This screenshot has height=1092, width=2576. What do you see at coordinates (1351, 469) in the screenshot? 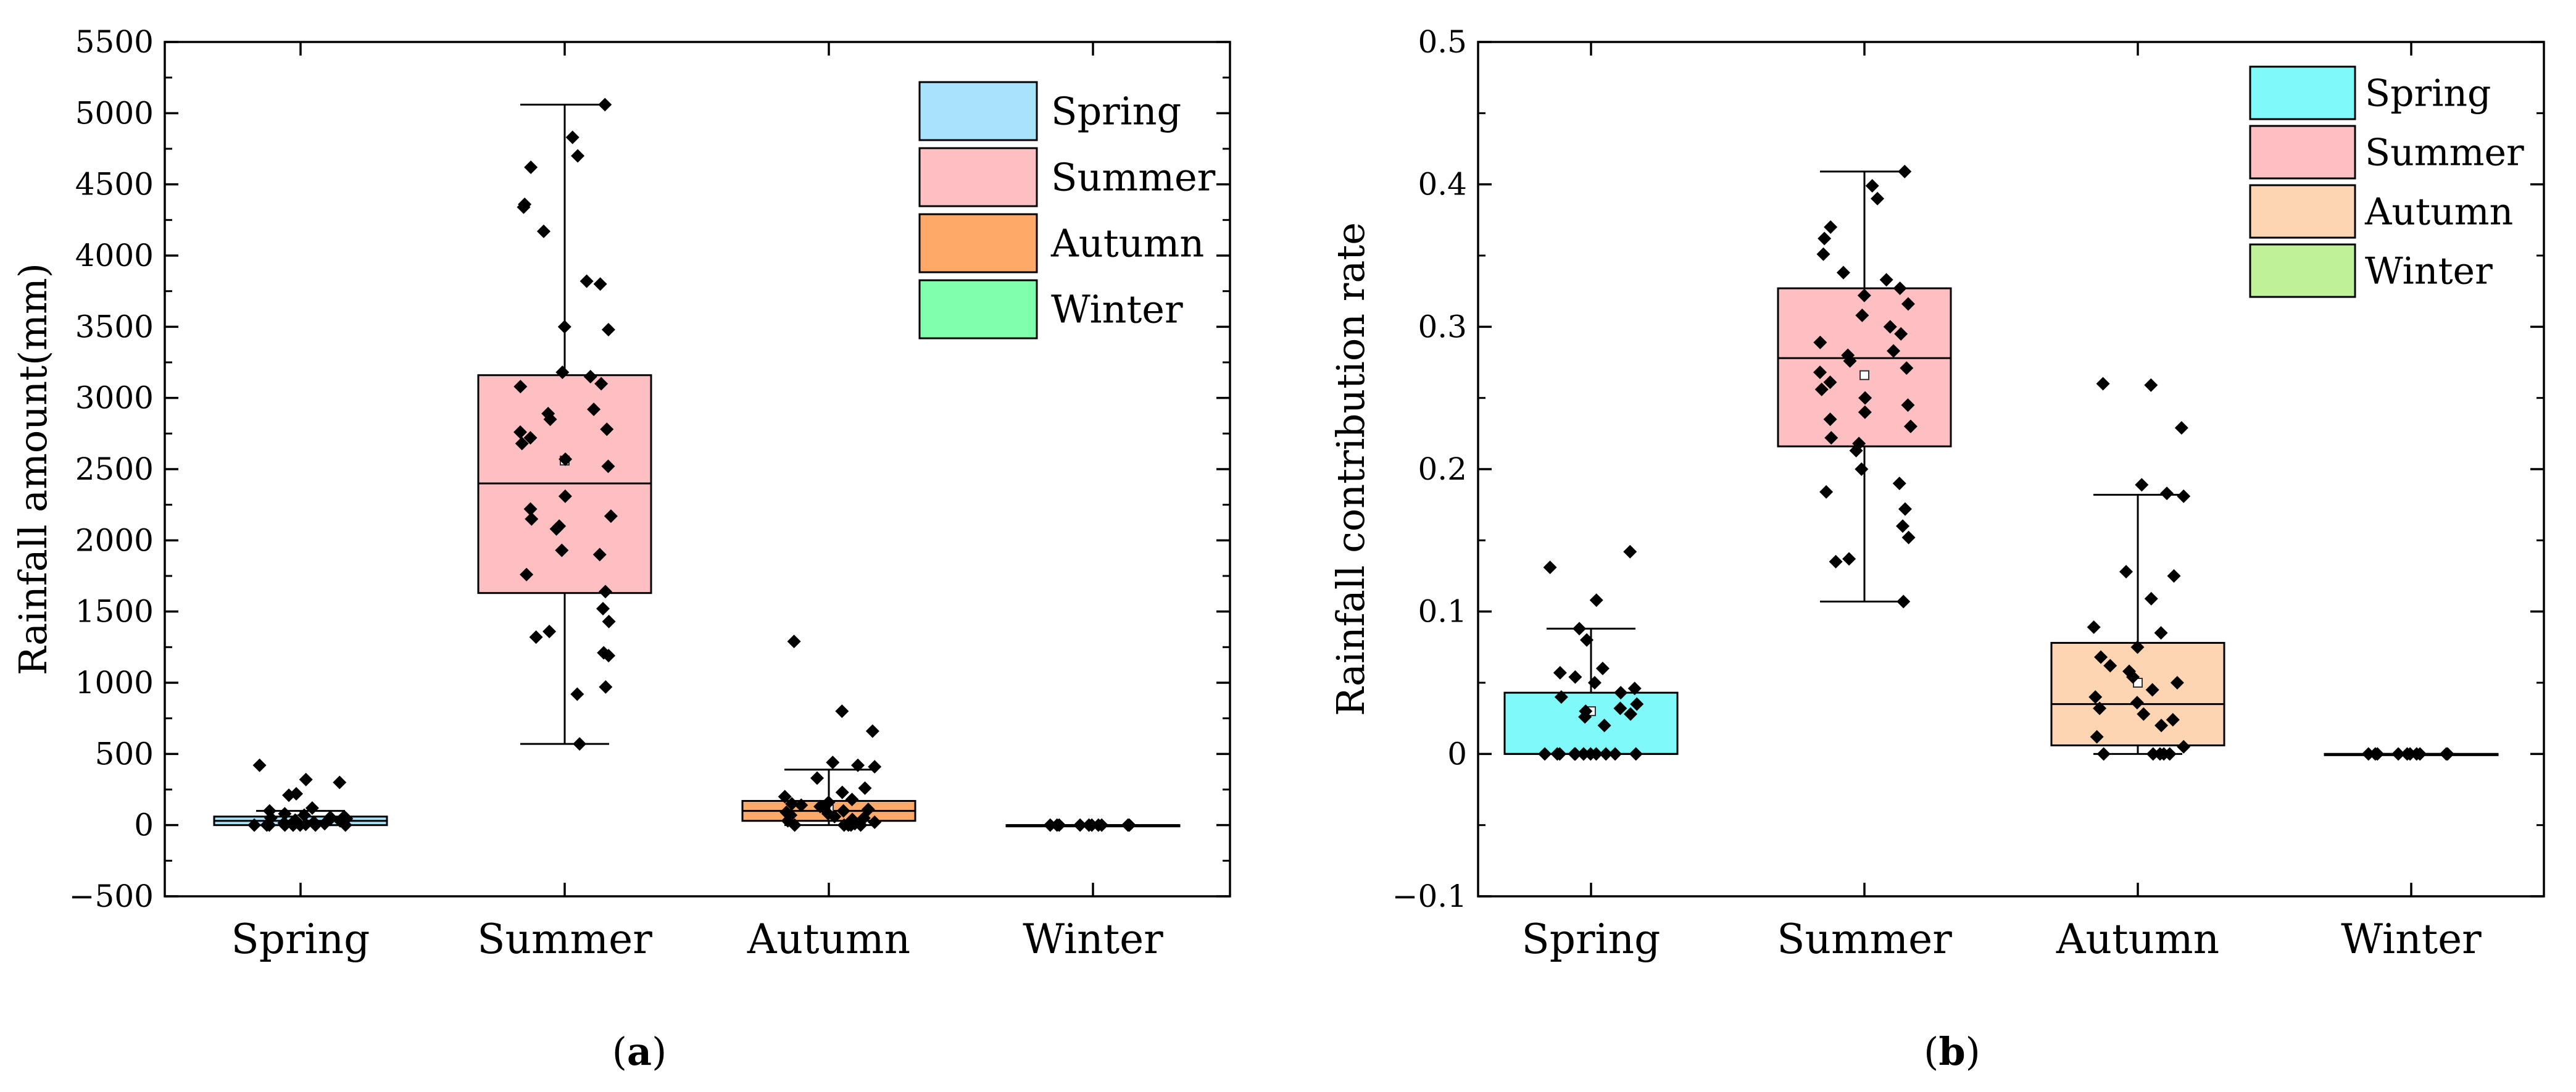
I see `y-axis-label: Rainfall contribution rate` at bounding box center [1351, 469].